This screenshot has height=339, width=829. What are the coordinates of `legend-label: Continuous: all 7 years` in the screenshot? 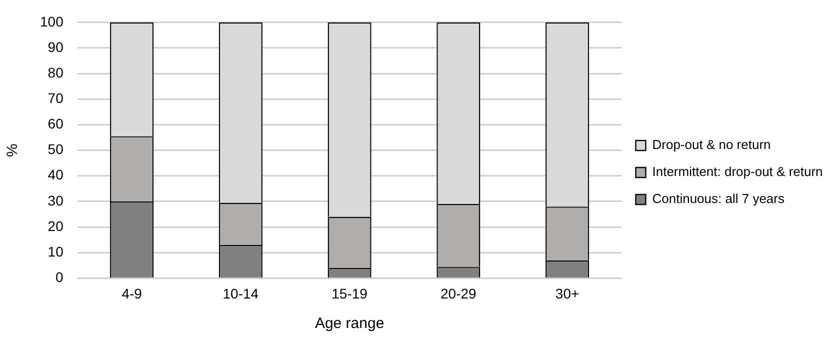 It's located at (718, 198).